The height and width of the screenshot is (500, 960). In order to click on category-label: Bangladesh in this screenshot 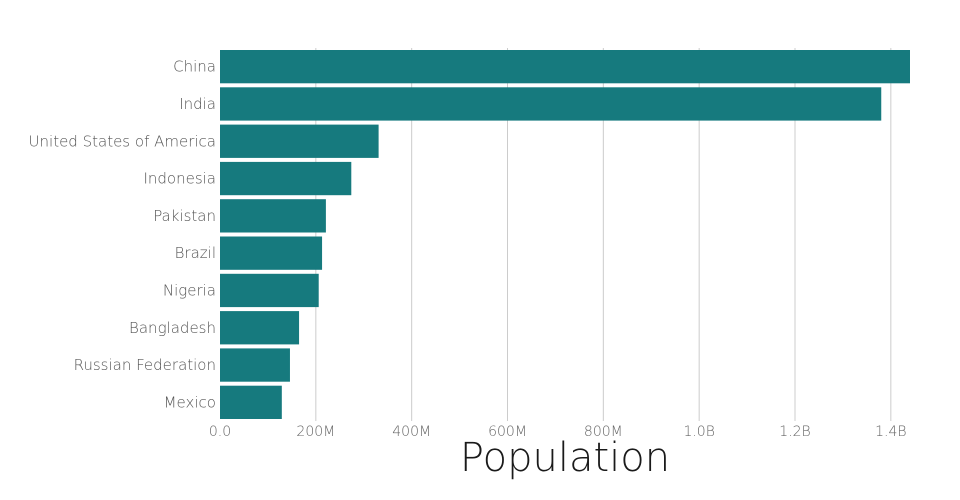, I will do `click(172, 328)`.